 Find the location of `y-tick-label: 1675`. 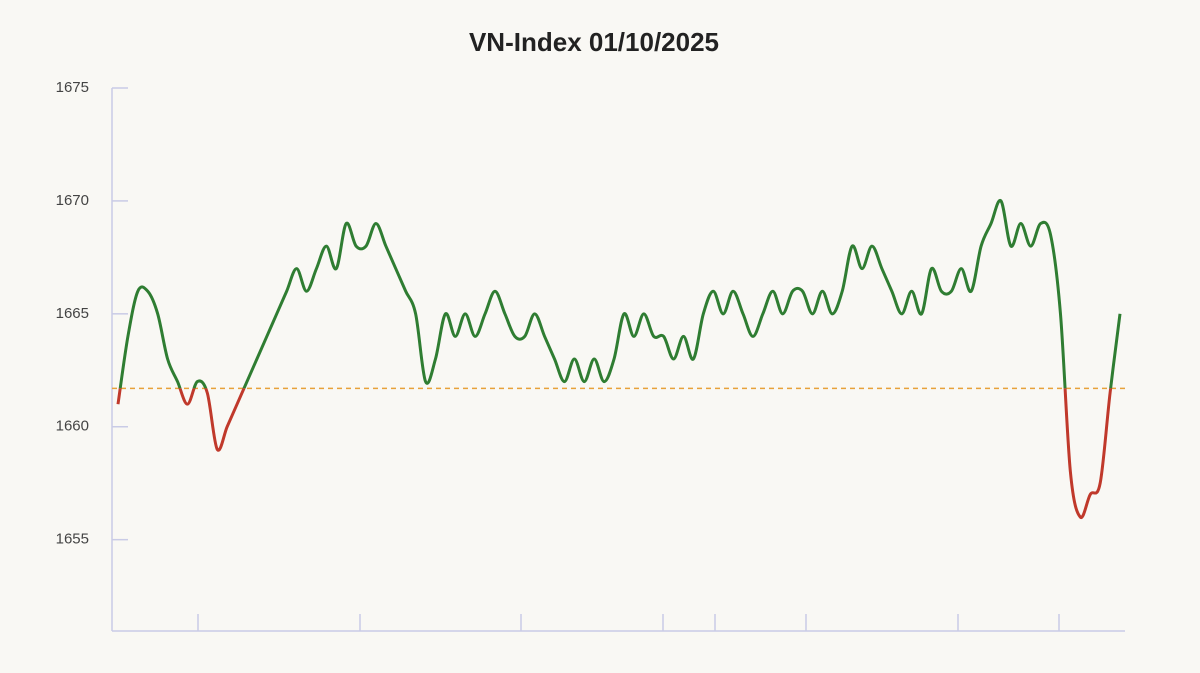

y-tick-label: 1675 is located at coordinates (72, 87).